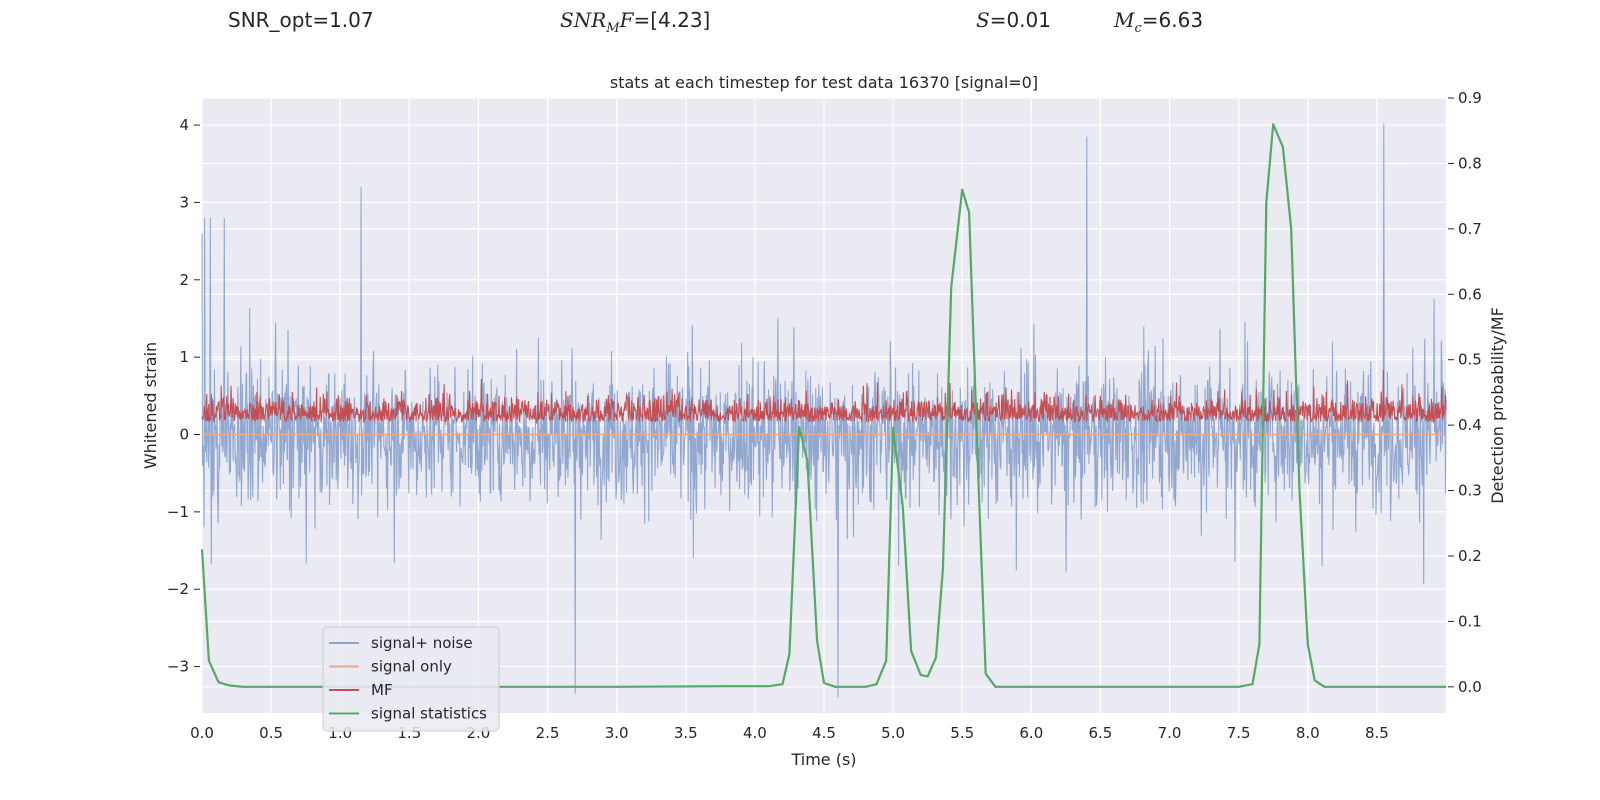 Image resolution: width=1600 pixels, height=800 pixels. Describe the element at coordinates (1470, 491) in the screenshot. I see `y2-tick-label: 0.3` at that location.